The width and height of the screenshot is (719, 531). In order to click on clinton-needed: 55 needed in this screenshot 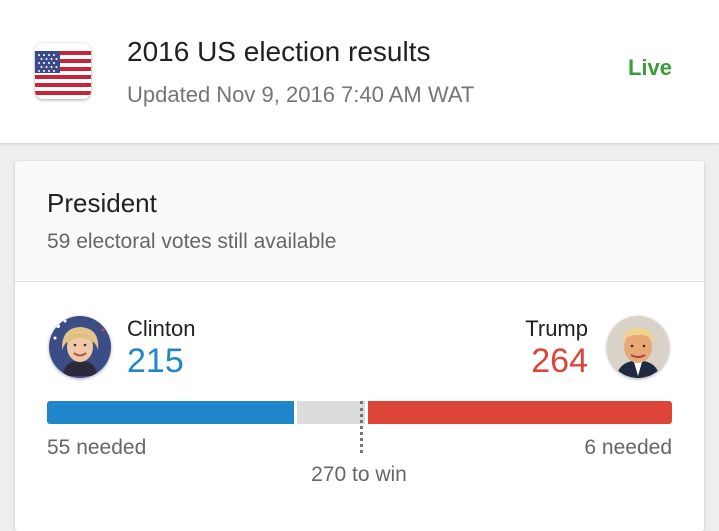, I will do `click(97, 447)`.